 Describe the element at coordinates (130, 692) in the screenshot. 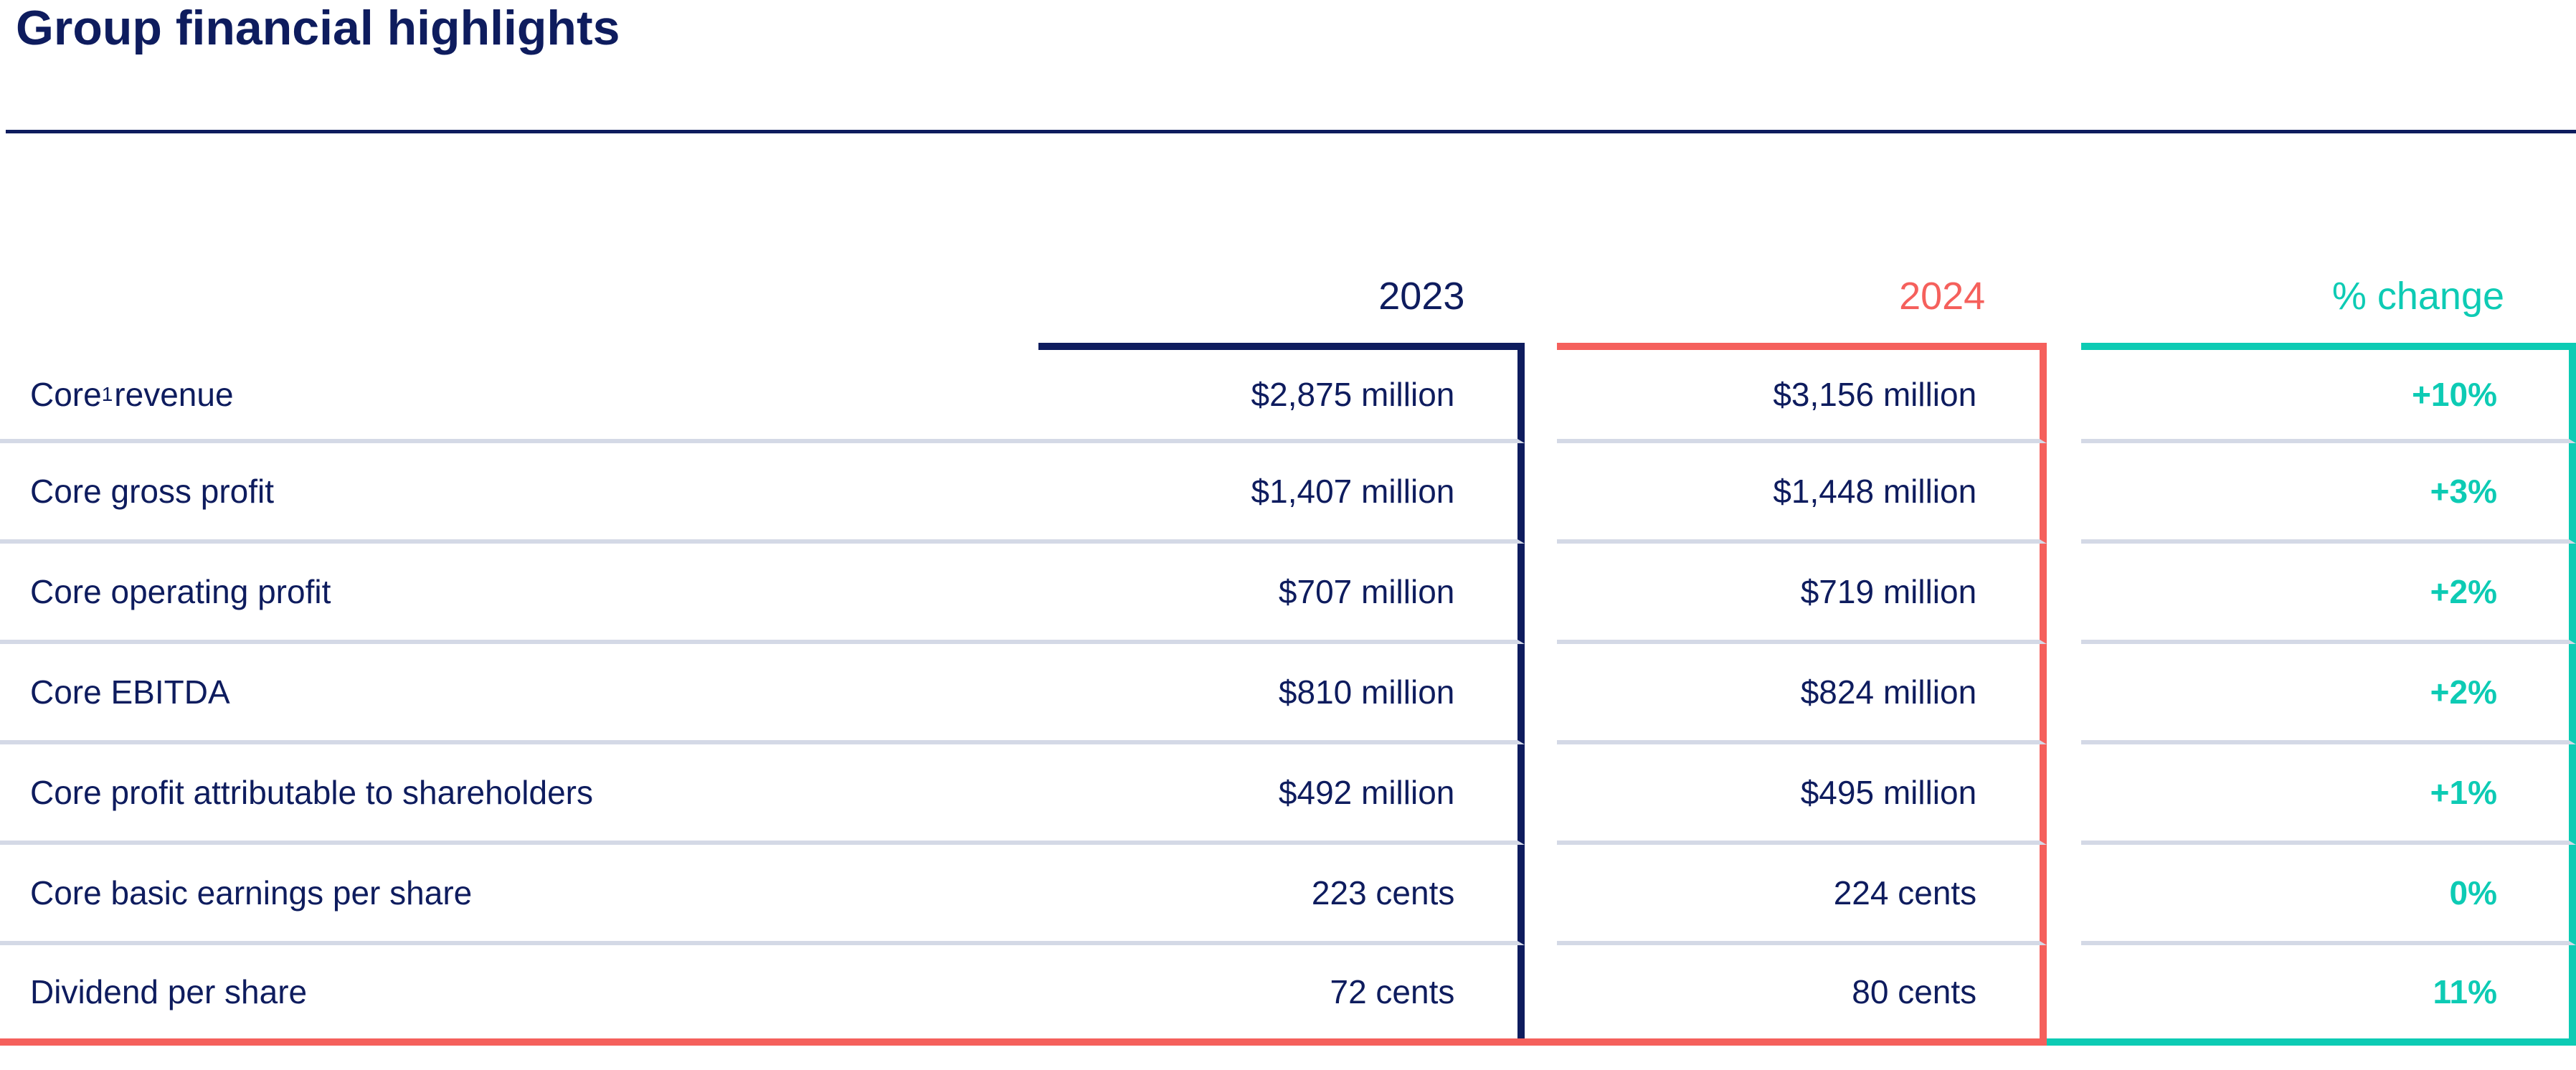

I see `row-label-text: Core EBITDA` at that location.